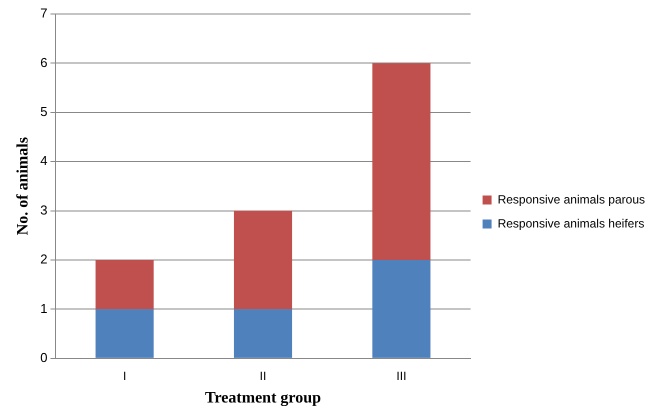 This screenshot has width=669, height=412. I want to click on y-tick-label: 7, so click(44, 13).